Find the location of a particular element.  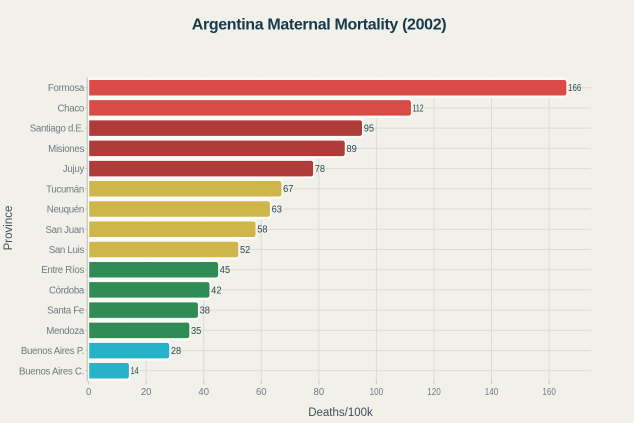

svg-text: 20 is located at coordinates (146, 392).